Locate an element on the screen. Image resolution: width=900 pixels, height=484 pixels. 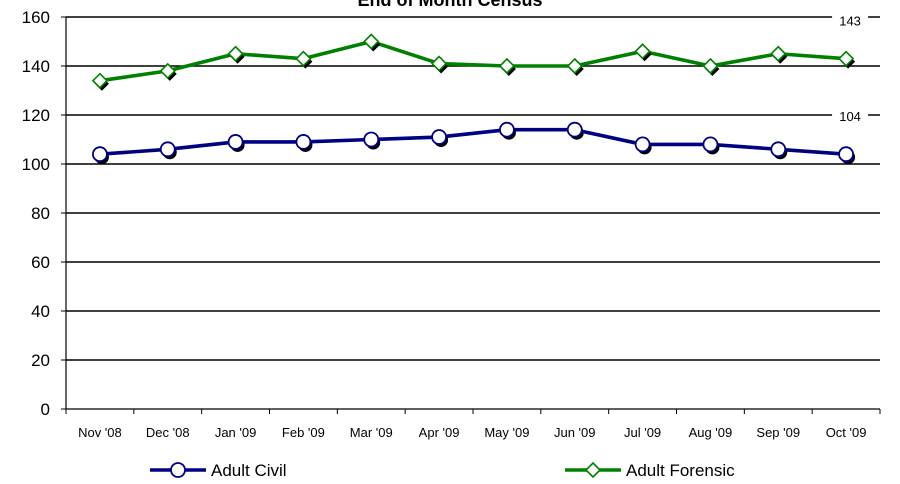
x-tick-label: Jun '09 is located at coordinates (575, 432).